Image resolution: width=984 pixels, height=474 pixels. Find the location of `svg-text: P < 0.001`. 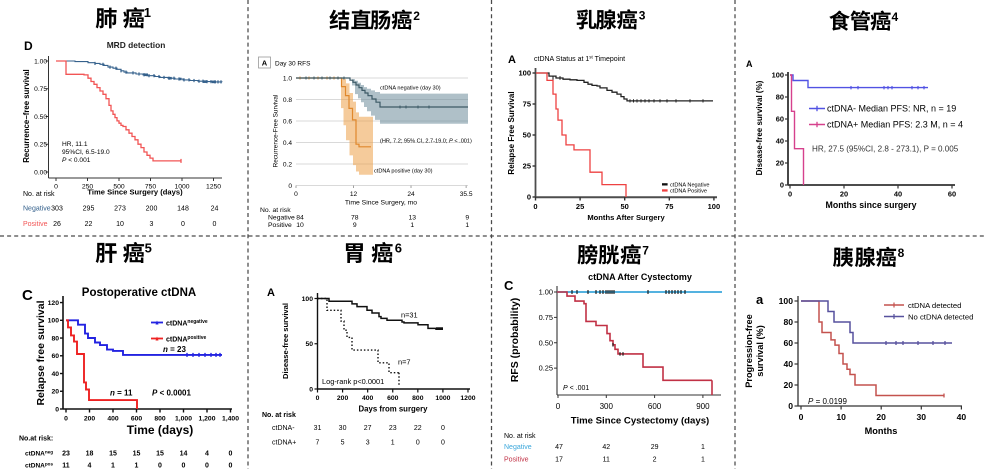

svg-text: P < 0.001 is located at coordinates (76, 160).